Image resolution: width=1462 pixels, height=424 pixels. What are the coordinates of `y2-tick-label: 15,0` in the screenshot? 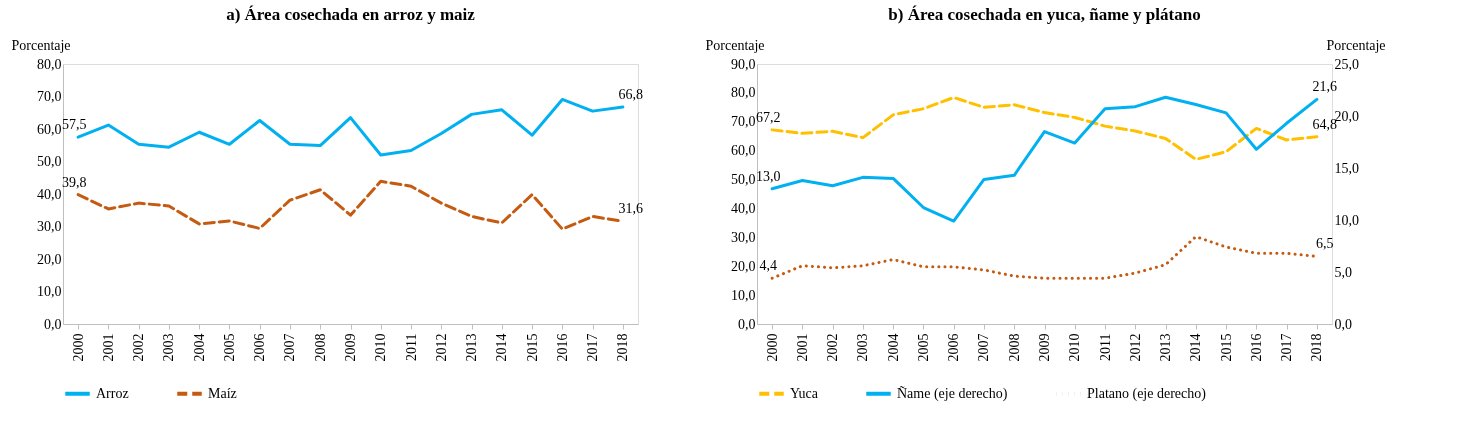 It's located at (1346, 168).